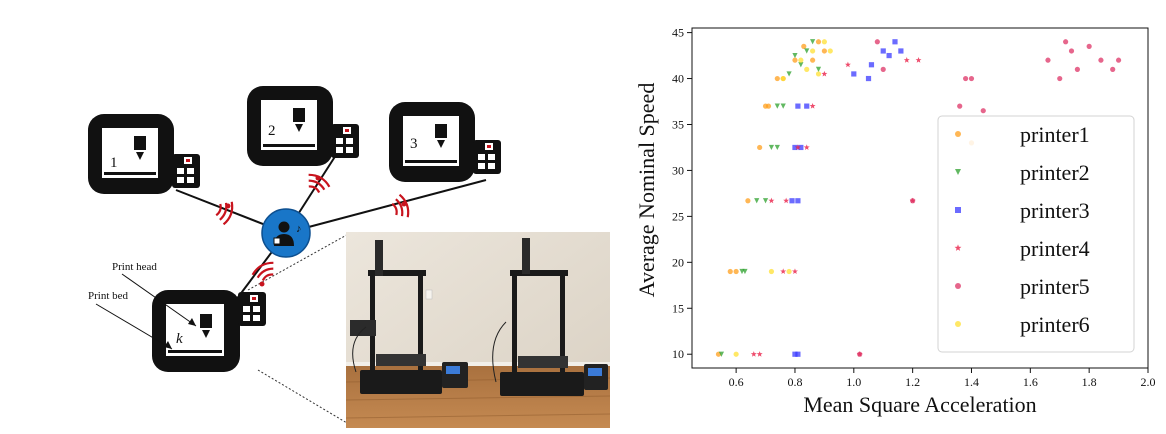 The image size is (1166, 434). What do you see at coordinates (971, 382) in the screenshot?
I see `x-tick-label: 1.4` at bounding box center [971, 382].